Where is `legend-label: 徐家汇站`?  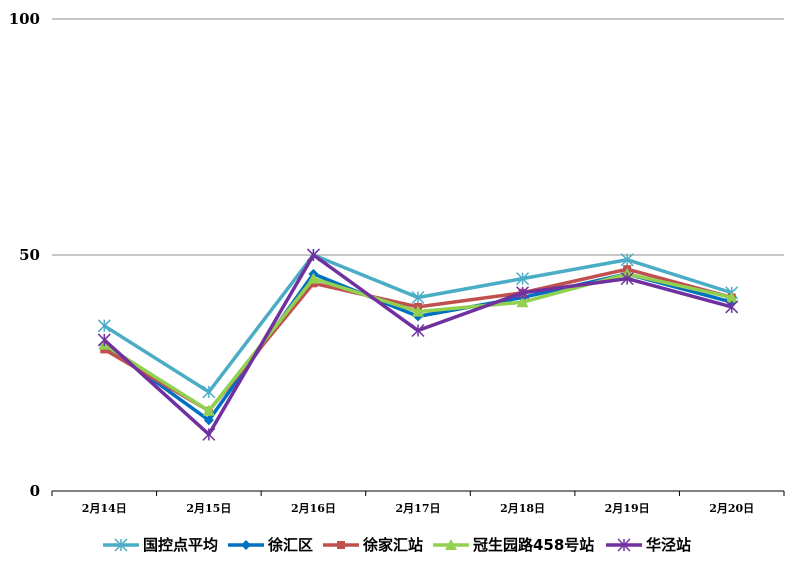 legend-label: 徐家汇站 is located at coordinates (392, 545).